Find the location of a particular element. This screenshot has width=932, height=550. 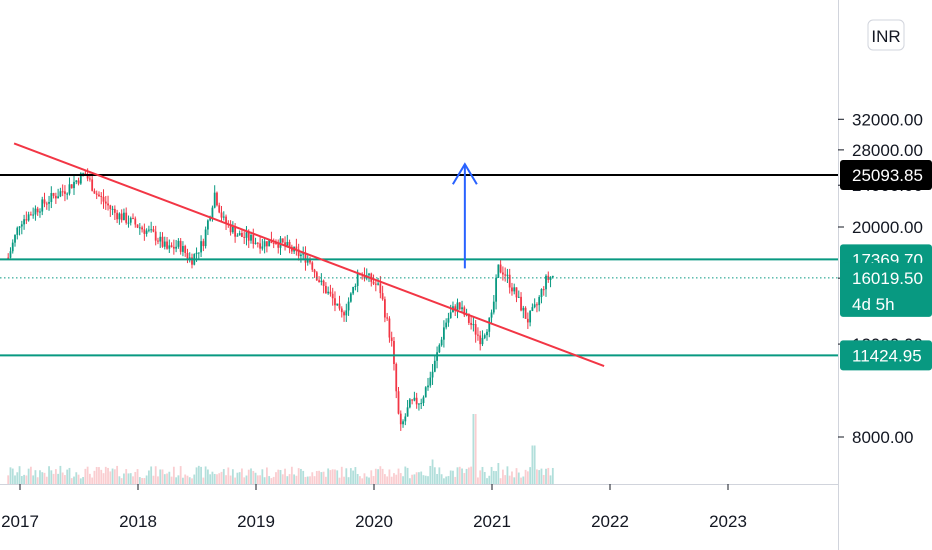

currency-badge: INR is located at coordinates (886, 35).